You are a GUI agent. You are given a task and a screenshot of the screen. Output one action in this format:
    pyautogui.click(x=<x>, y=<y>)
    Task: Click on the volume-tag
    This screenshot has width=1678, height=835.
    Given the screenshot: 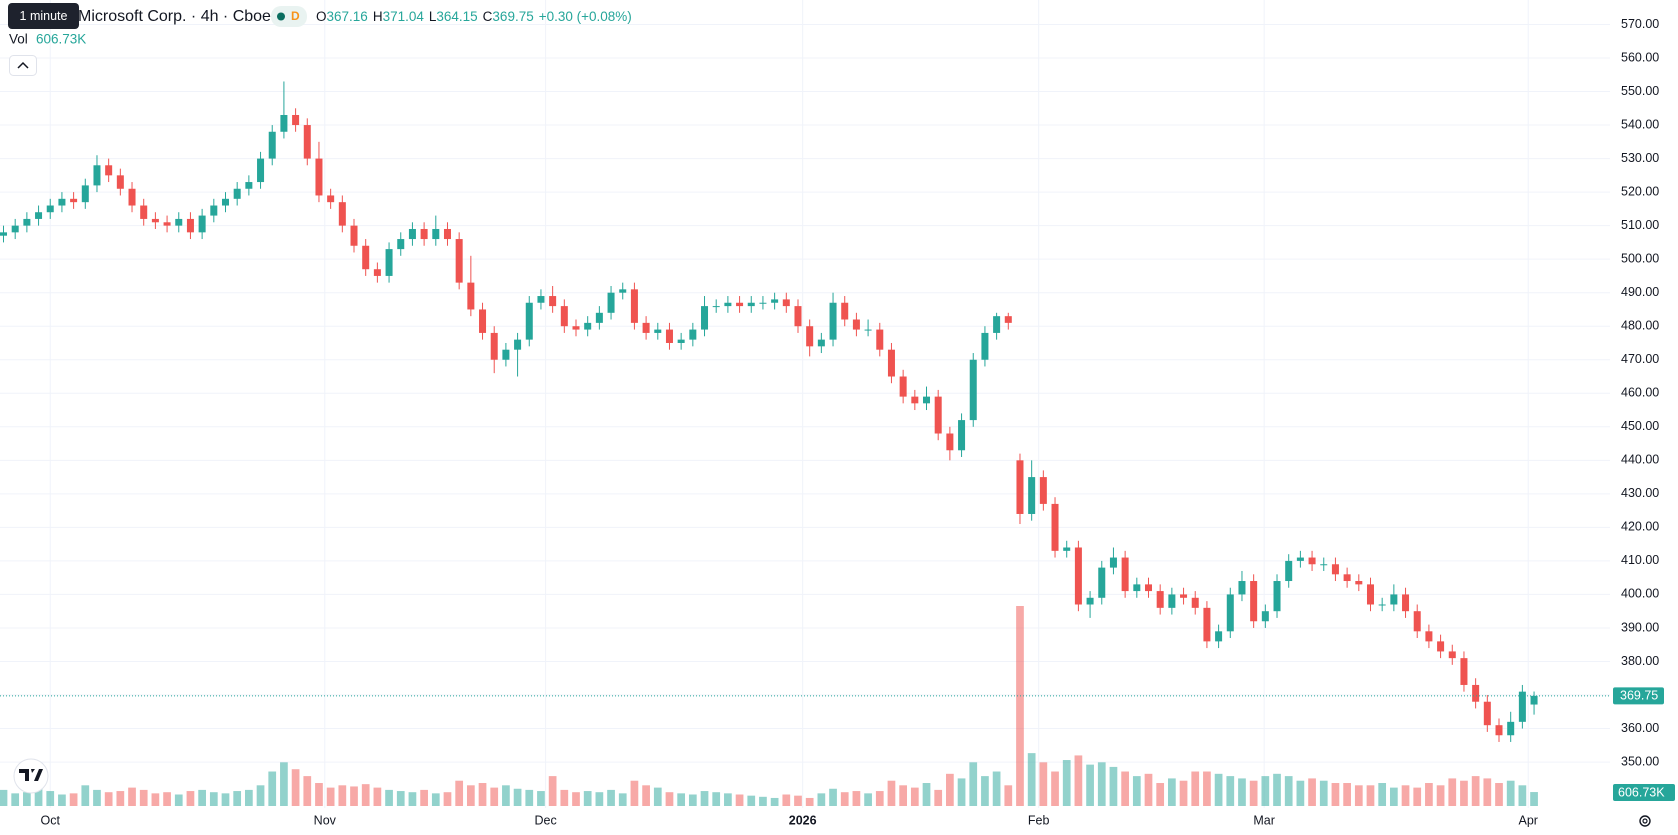 What is the action you would take?
    pyautogui.click(x=1644, y=792)
    